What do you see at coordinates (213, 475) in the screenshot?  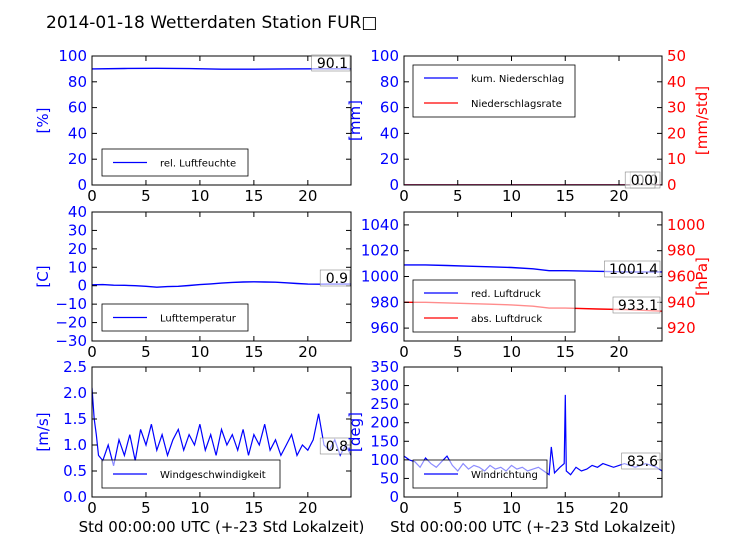 I see `legend-label: Windgeschwindigkeit` at bounding box center [213, 475].